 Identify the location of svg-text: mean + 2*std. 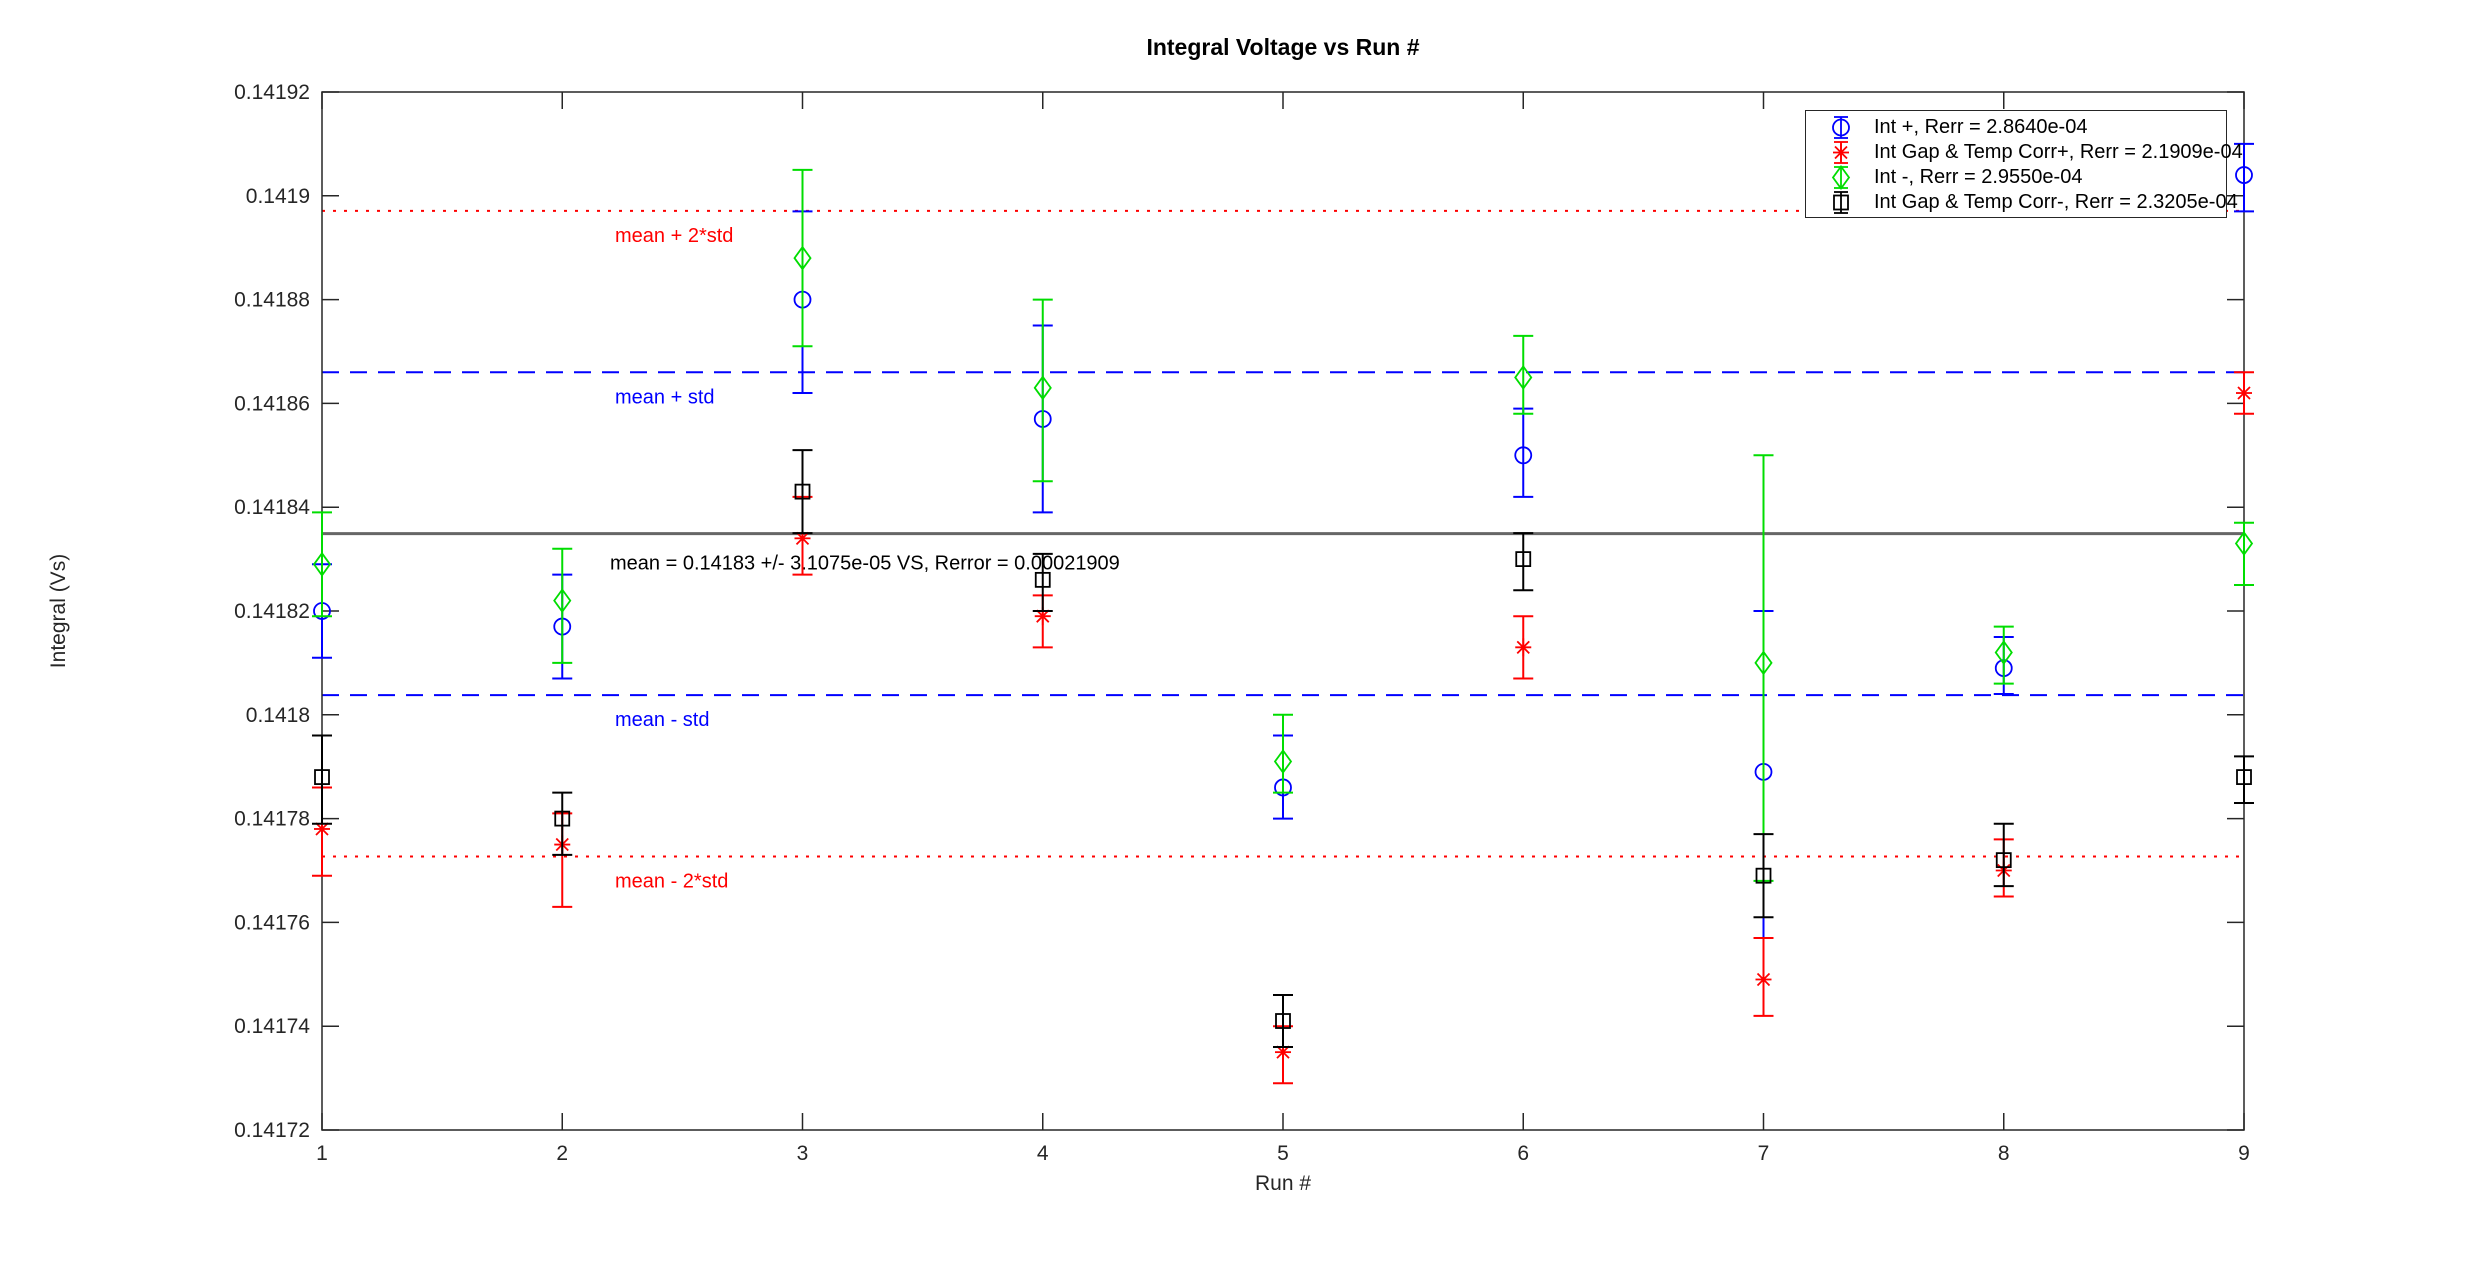
(674, 236).